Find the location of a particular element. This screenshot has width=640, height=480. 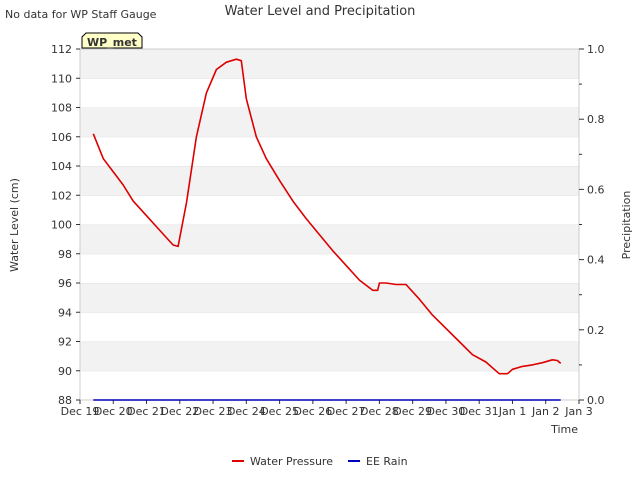

y-tick-label: 104 is located at coordinates (61, 166).